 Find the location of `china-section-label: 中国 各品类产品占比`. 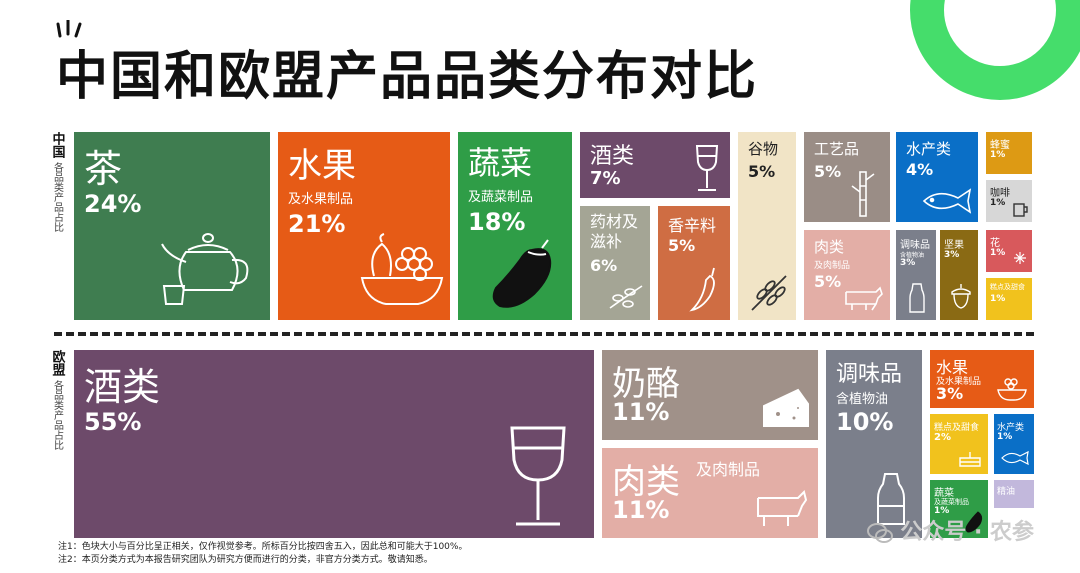

china-section-label: 中国 各品类产品占比 is located at coordinates (57, 182).